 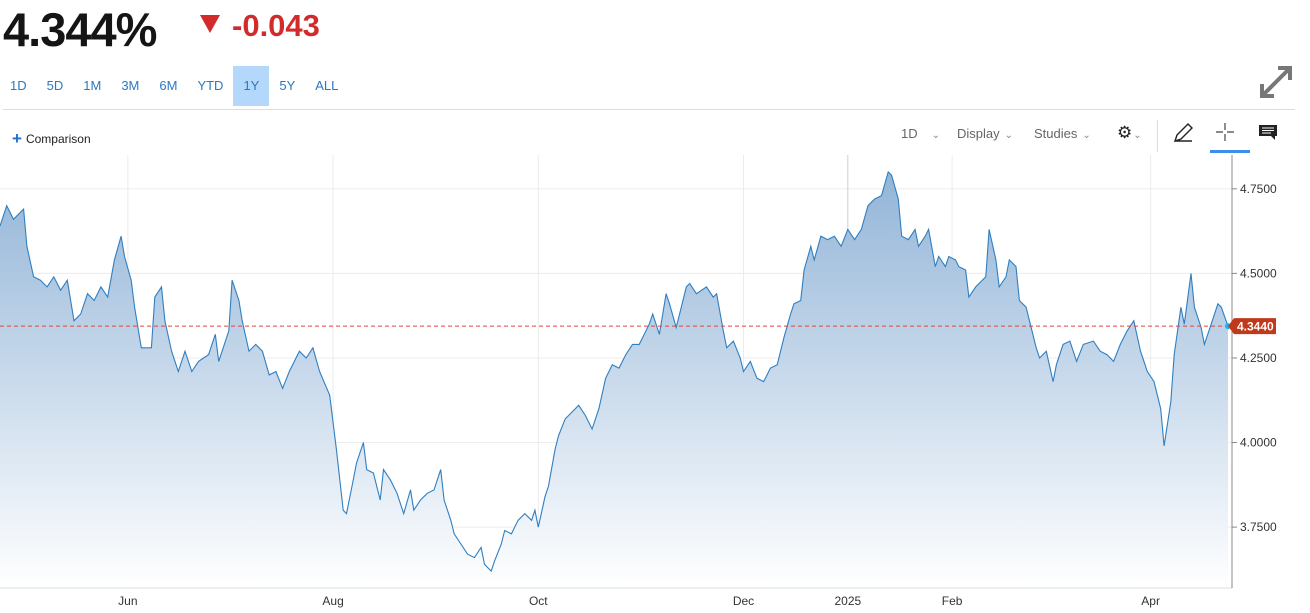 I want to click on comparison-button: + Comparison, so click(x=51, y=138).